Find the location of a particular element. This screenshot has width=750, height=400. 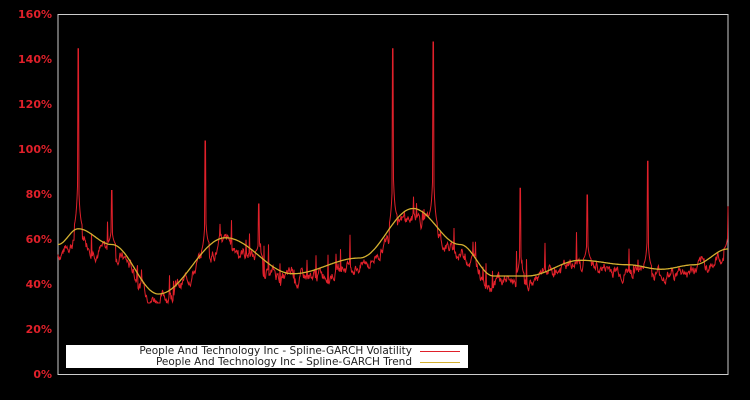

y-tick-label: 0% is located at coordinates (42, 374).